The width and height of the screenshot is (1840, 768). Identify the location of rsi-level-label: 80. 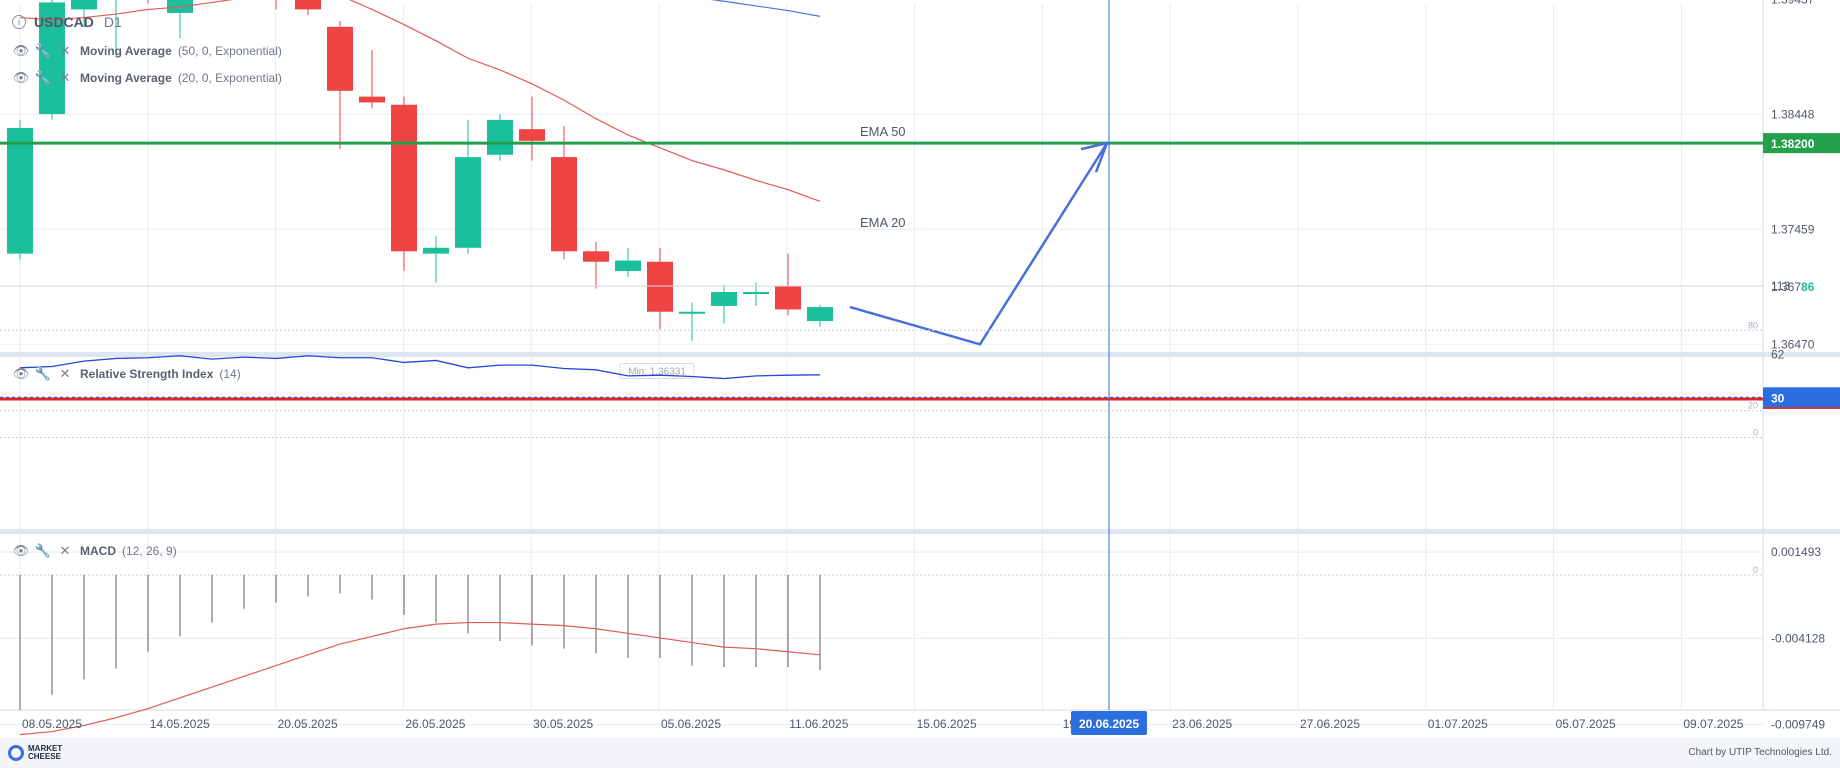
(1753, 325).